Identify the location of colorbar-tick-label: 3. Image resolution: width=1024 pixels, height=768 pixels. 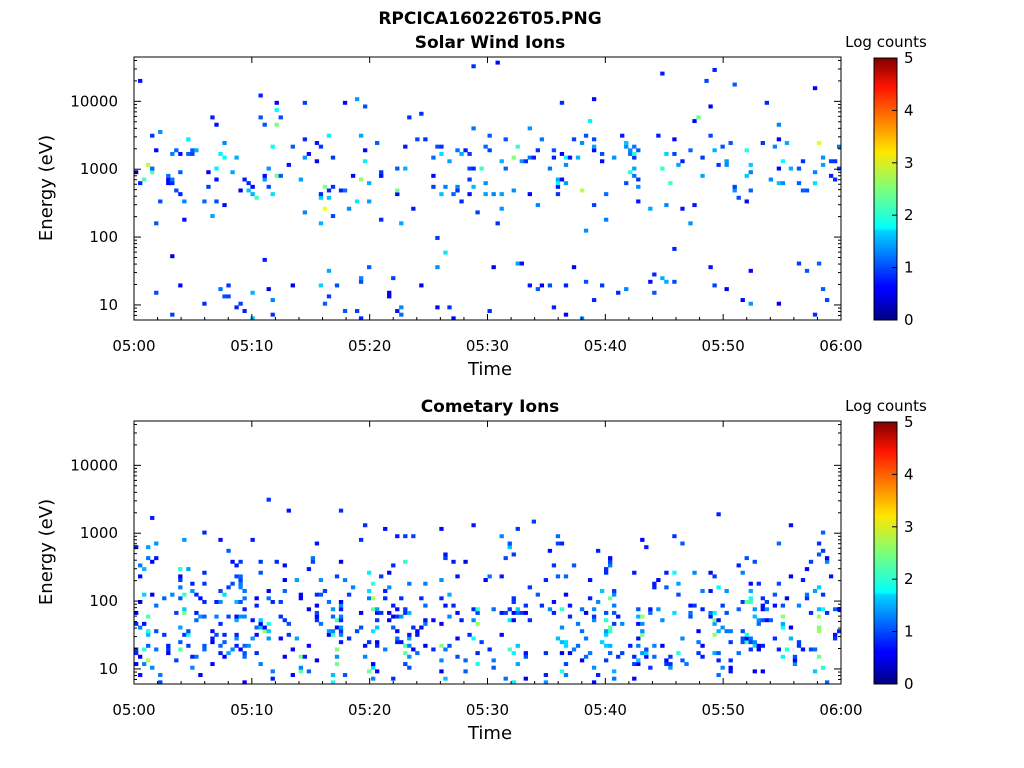
(909, 527).